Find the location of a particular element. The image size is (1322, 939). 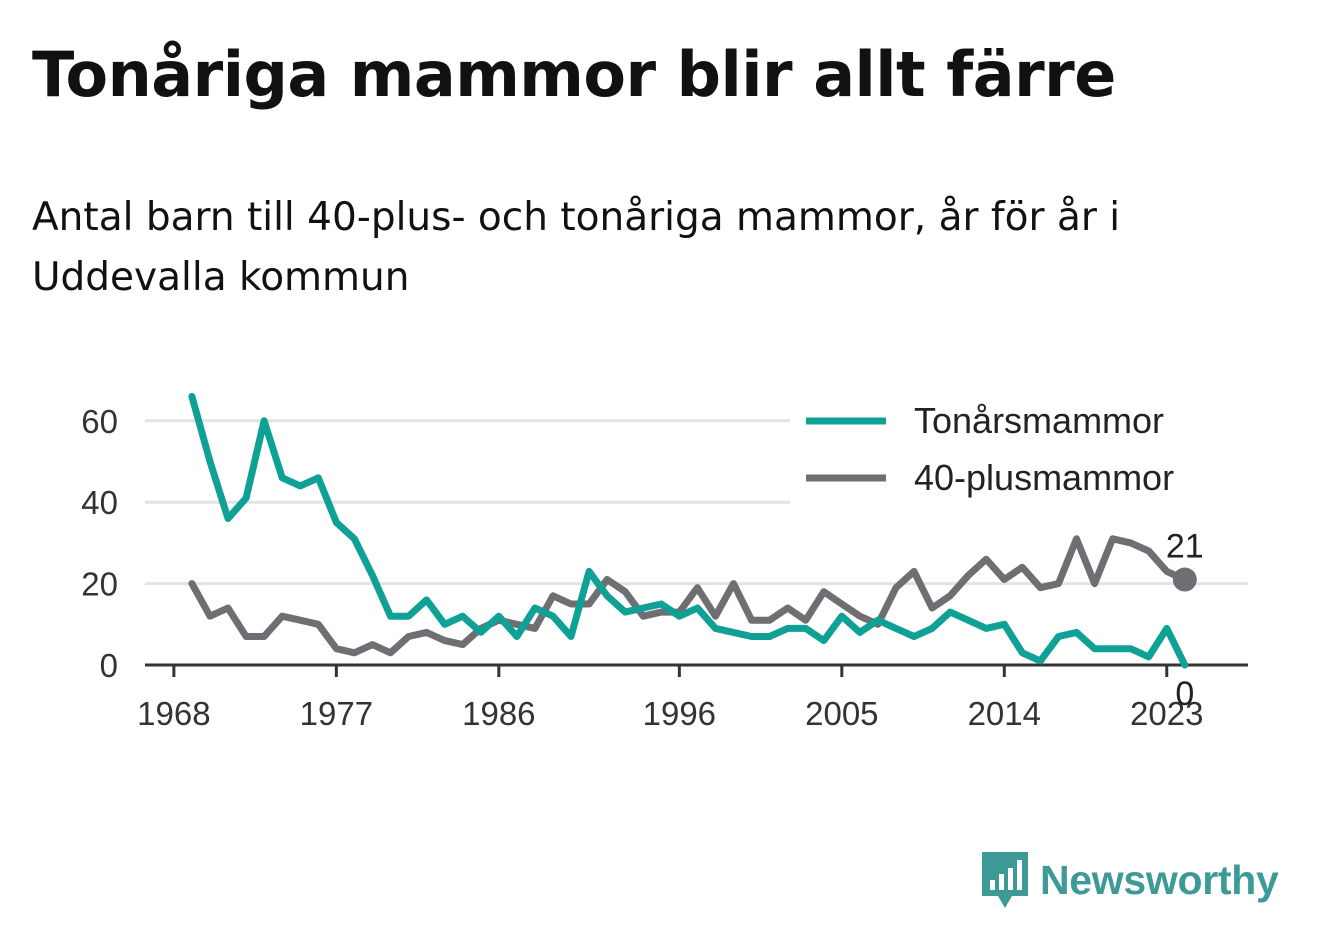

series-line-40-plusmammor is located at coordinates (688, 596).